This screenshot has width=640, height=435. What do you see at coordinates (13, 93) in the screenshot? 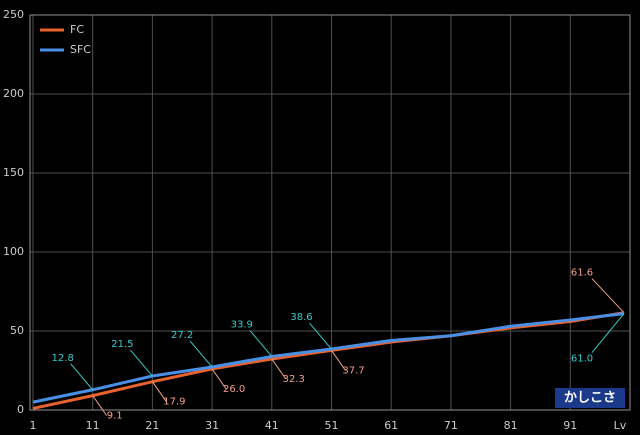
I see `y-tick-label: 200` at bounding box center [13, 93].